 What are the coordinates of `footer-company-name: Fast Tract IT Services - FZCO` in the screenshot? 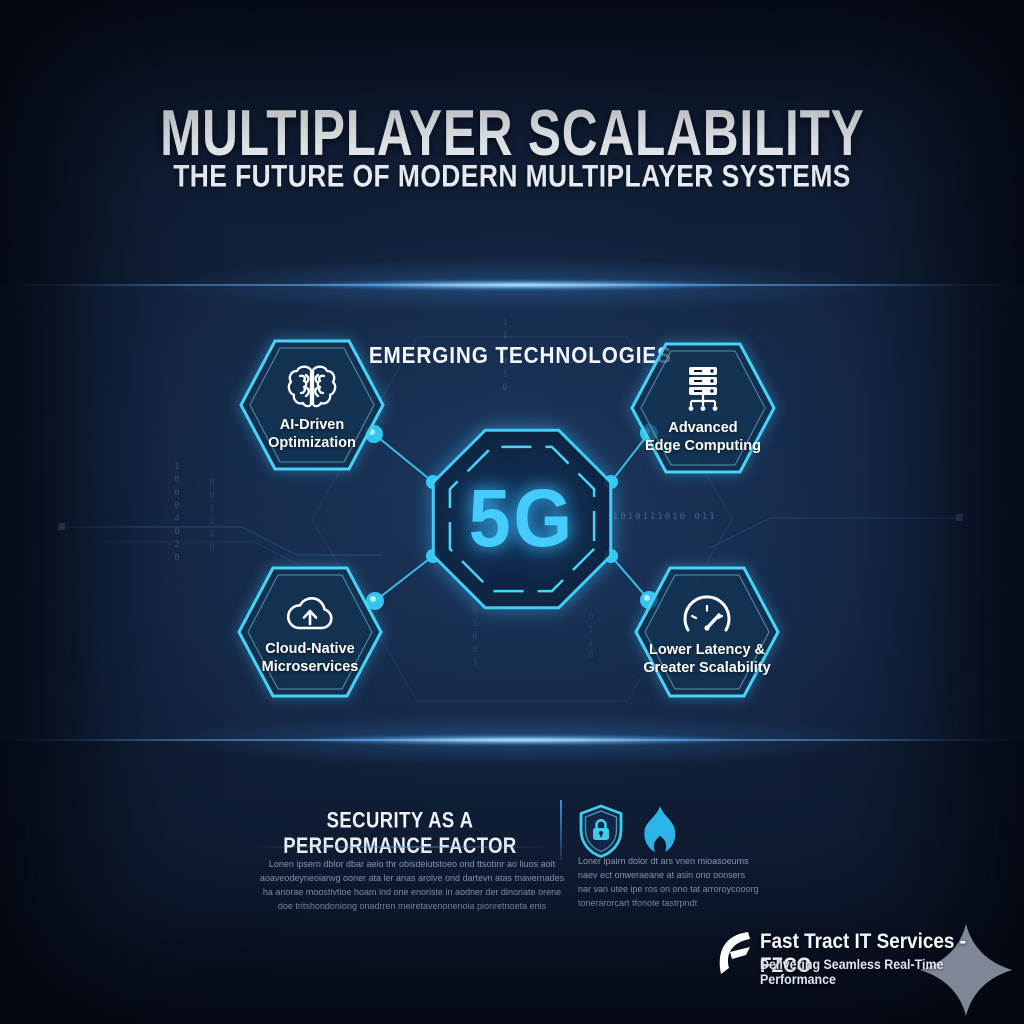 It's located at (892, 954).